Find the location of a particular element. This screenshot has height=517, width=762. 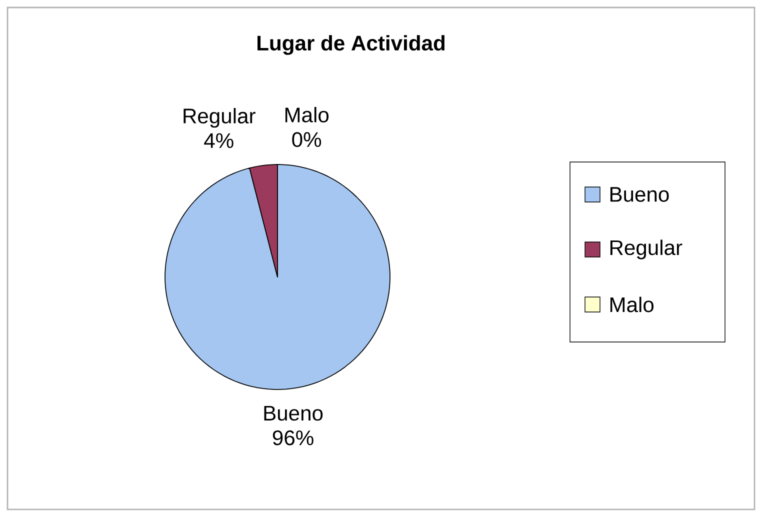

slice-label: Bueno is located at coordinates (293, 413).